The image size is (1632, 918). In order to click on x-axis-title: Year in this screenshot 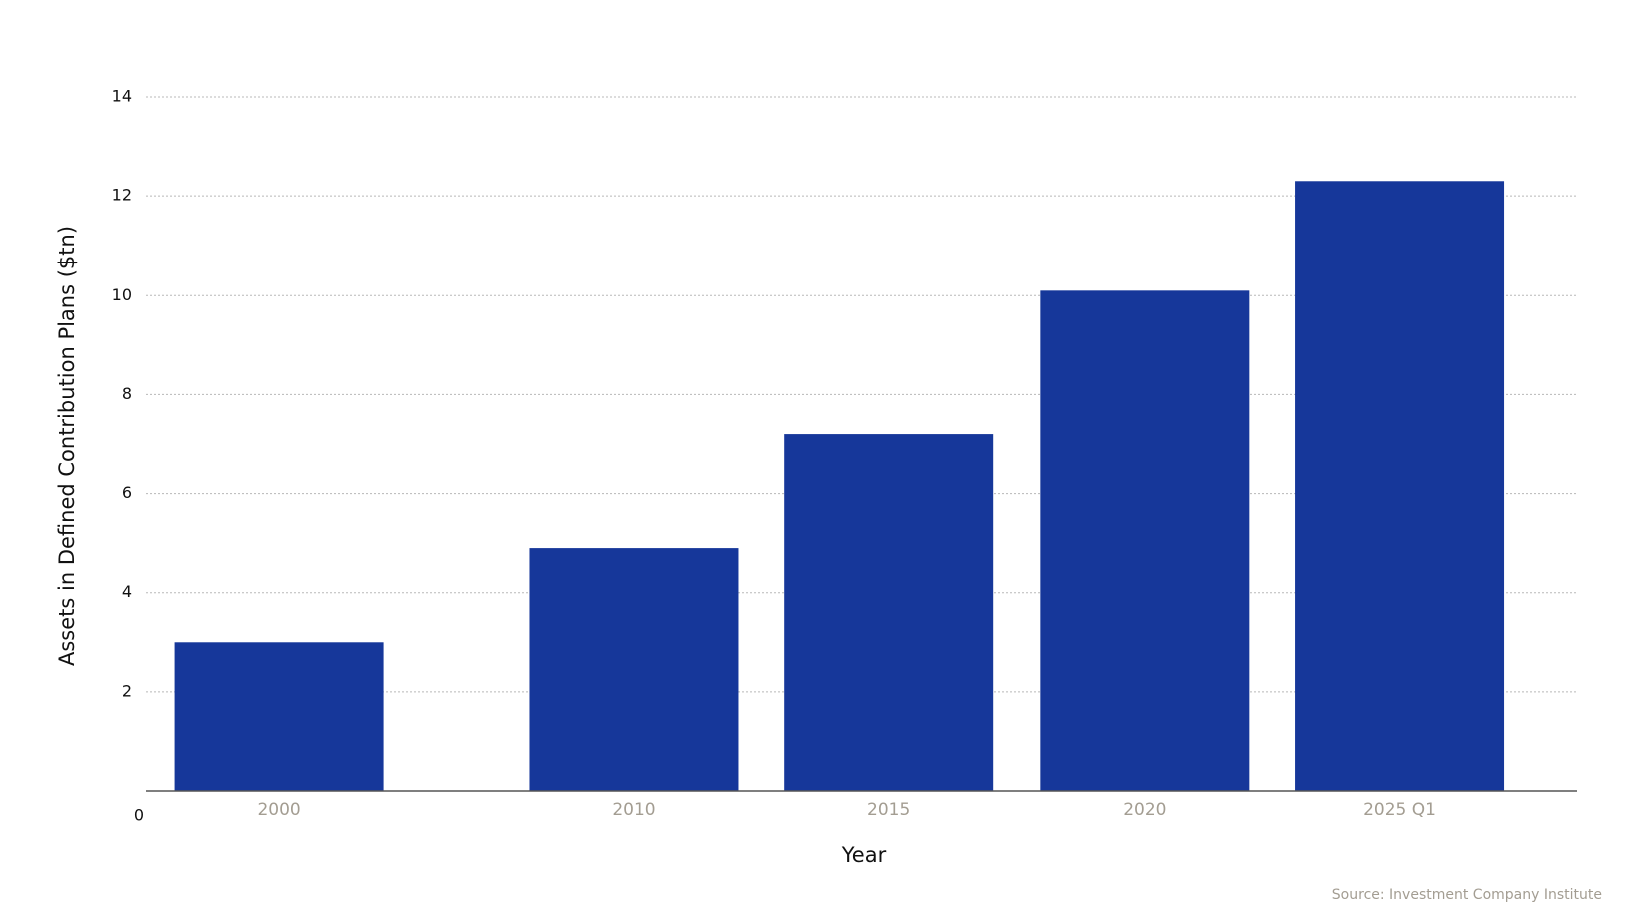, I will do `click(864, 855)`.